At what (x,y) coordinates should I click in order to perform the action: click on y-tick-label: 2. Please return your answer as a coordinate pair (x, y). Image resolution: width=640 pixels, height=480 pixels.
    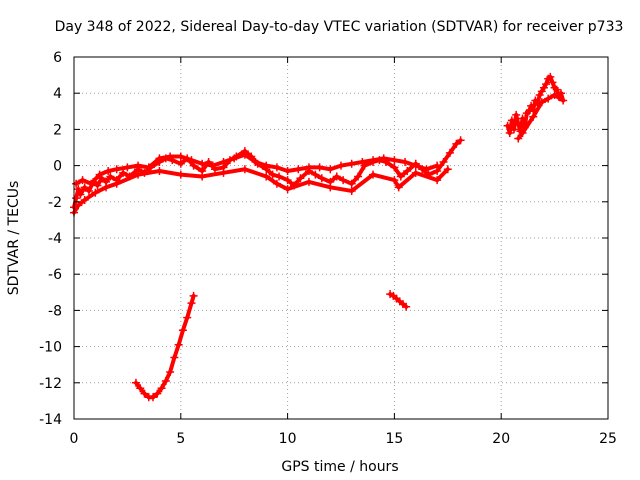
    Looking at the image, I should click on (57, 130).